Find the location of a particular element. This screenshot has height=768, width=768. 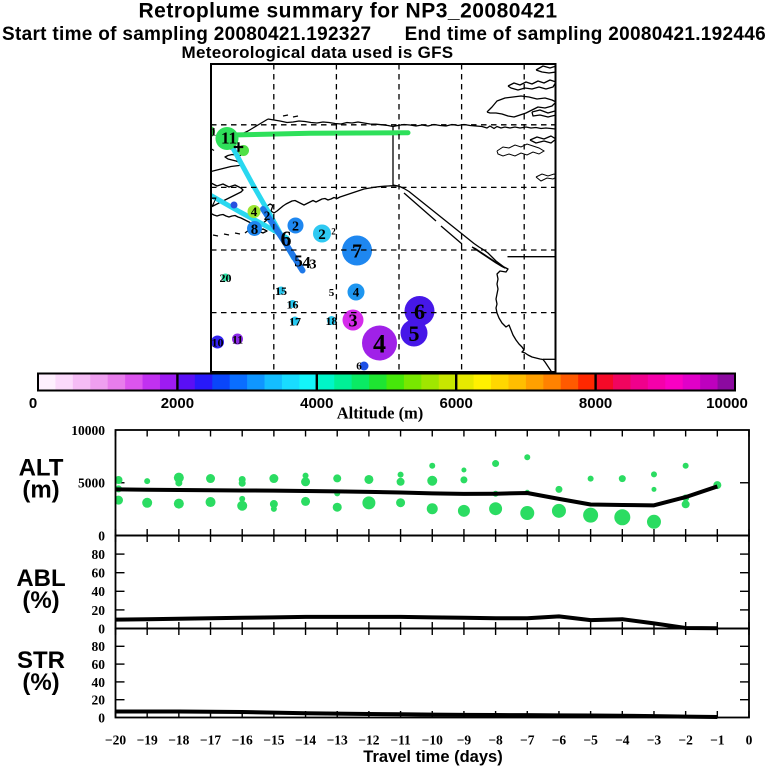

alt-panel: 0 5000 10000 ALT(m) is located at coordinates (384, 483).